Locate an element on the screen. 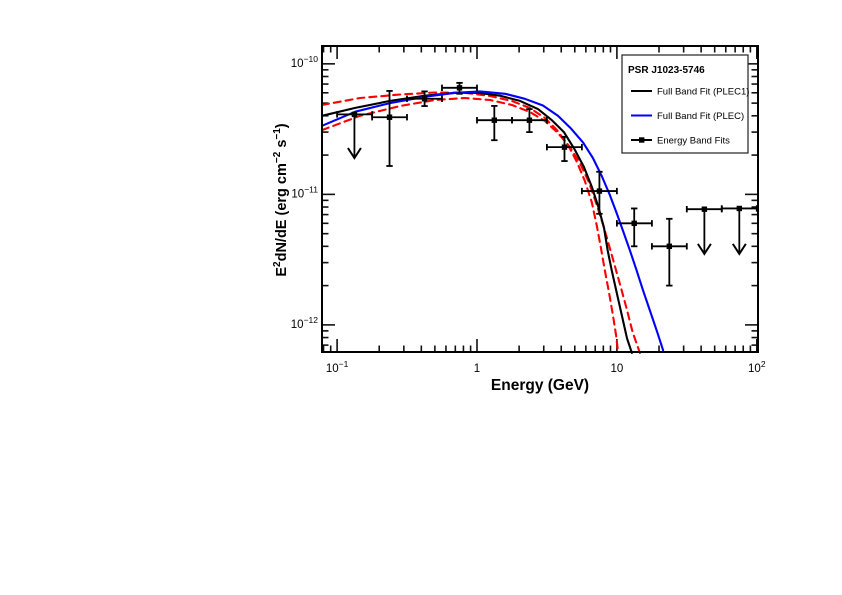  legend-title: PSR J1023-5746 is located at coordinates (666, 70).